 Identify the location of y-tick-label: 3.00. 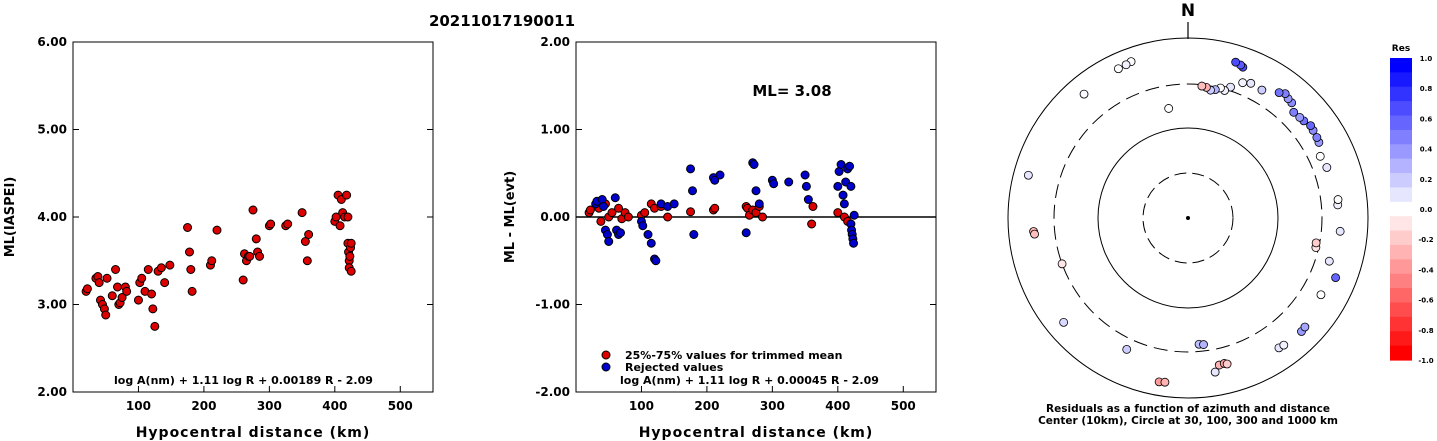
(52, 305).